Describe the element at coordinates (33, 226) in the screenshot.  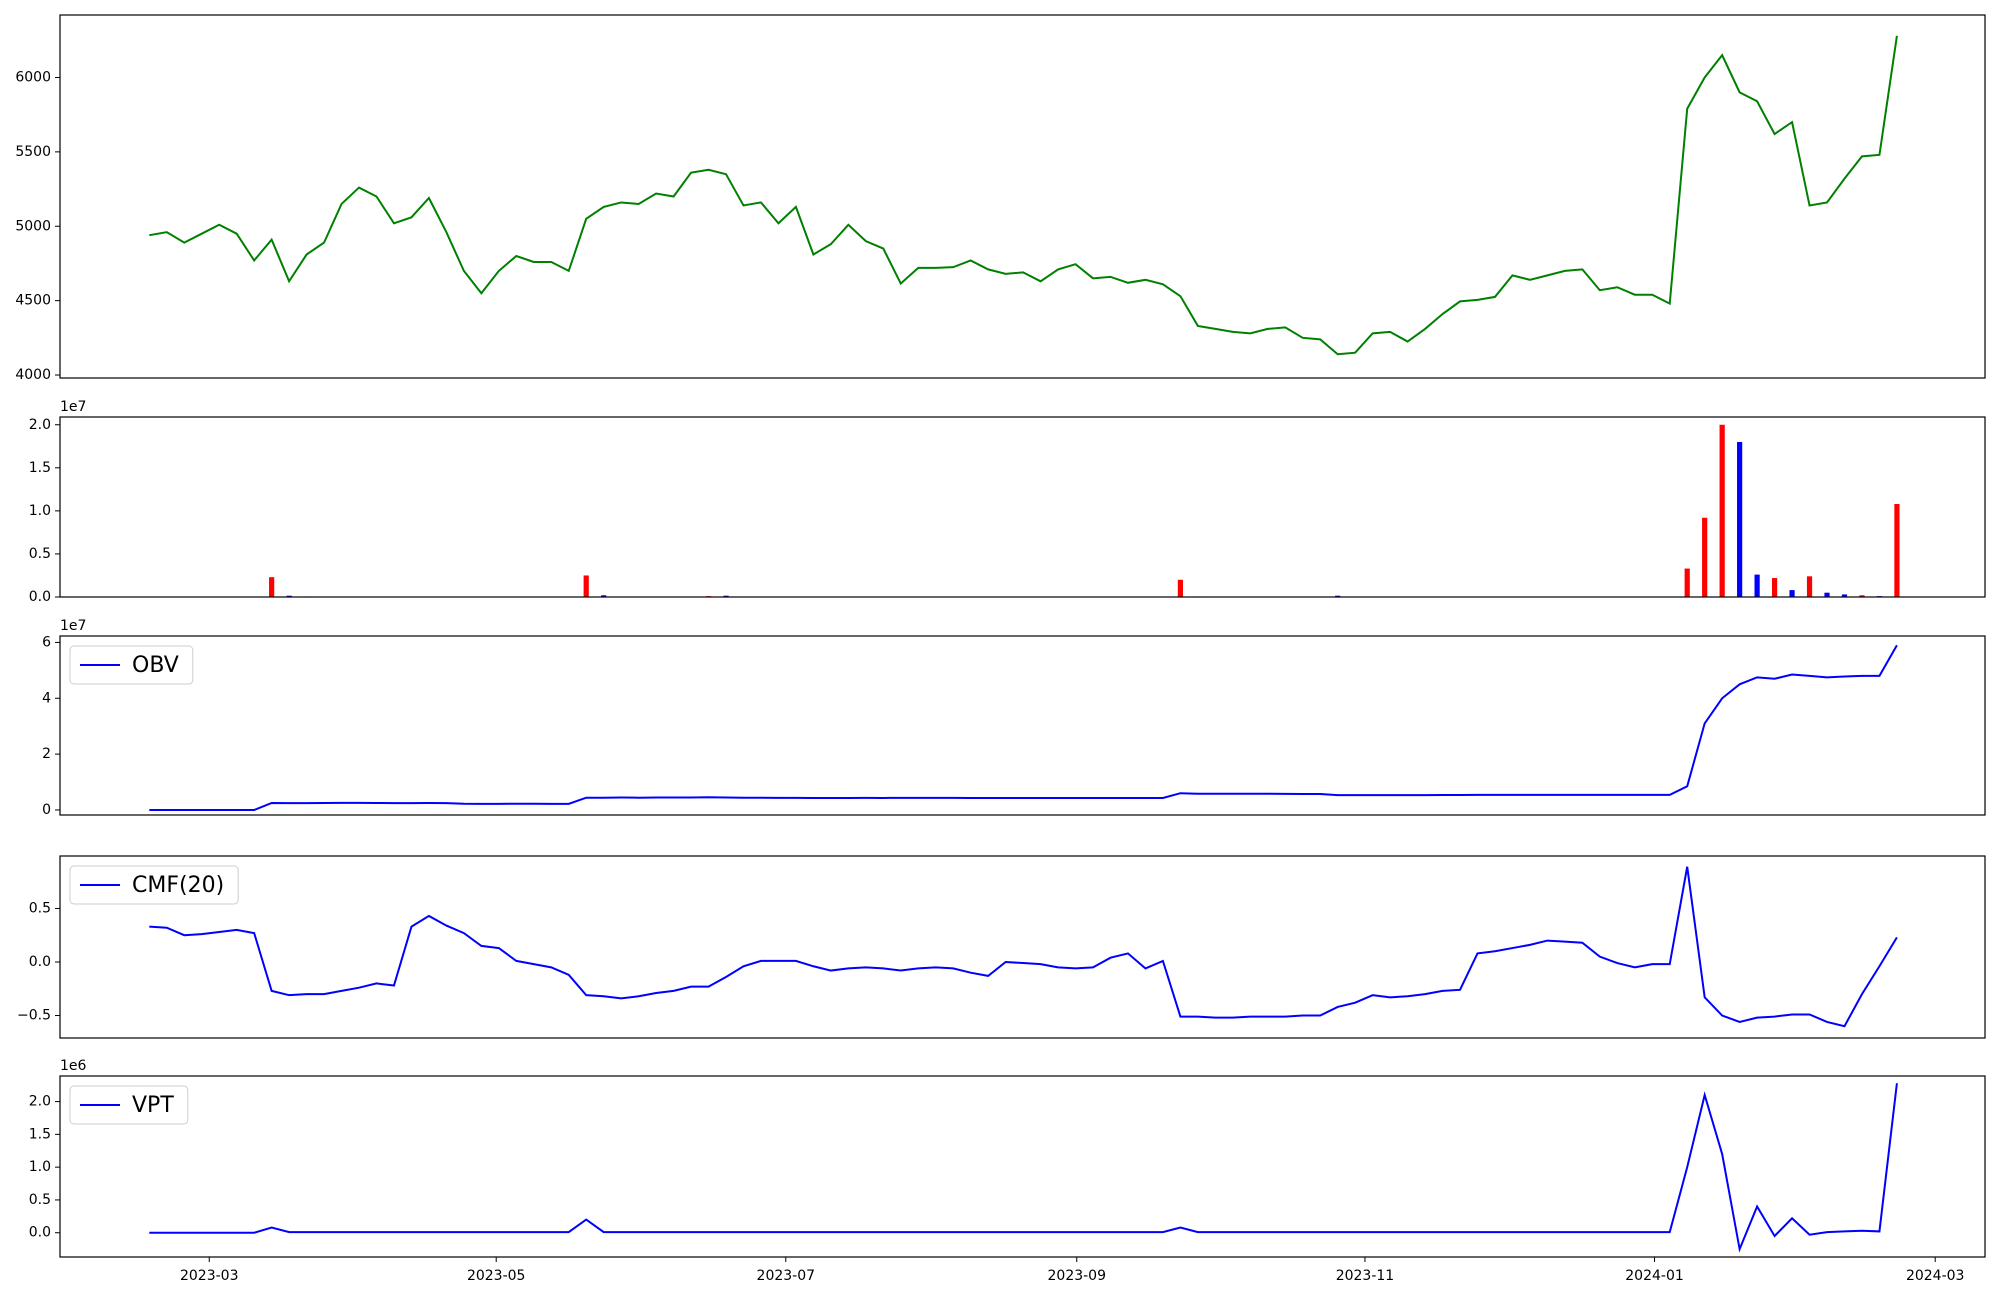
I see `y-tick-label: 5000` at that location.